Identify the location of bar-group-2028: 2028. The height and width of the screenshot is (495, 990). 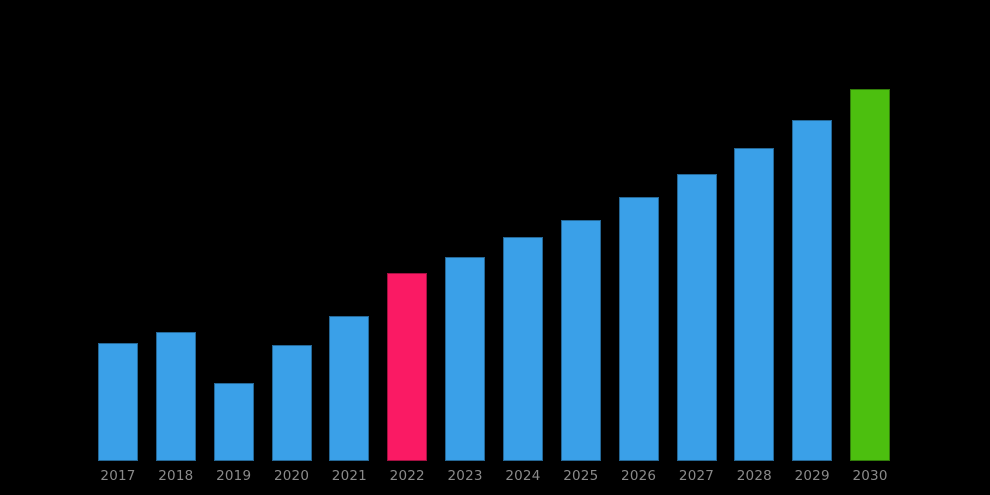
(754, 316).